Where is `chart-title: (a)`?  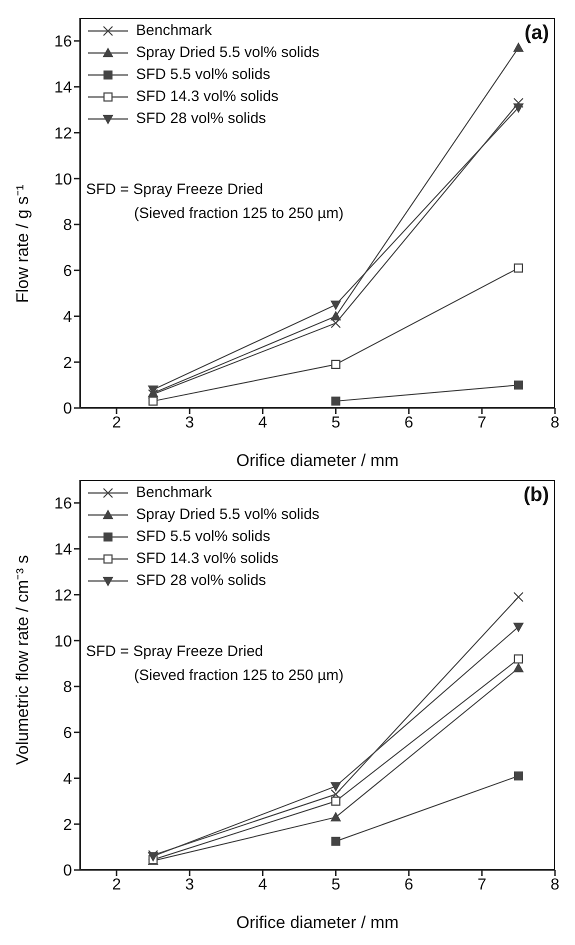
chart-title: (a) is located at coordinates (536, 33).